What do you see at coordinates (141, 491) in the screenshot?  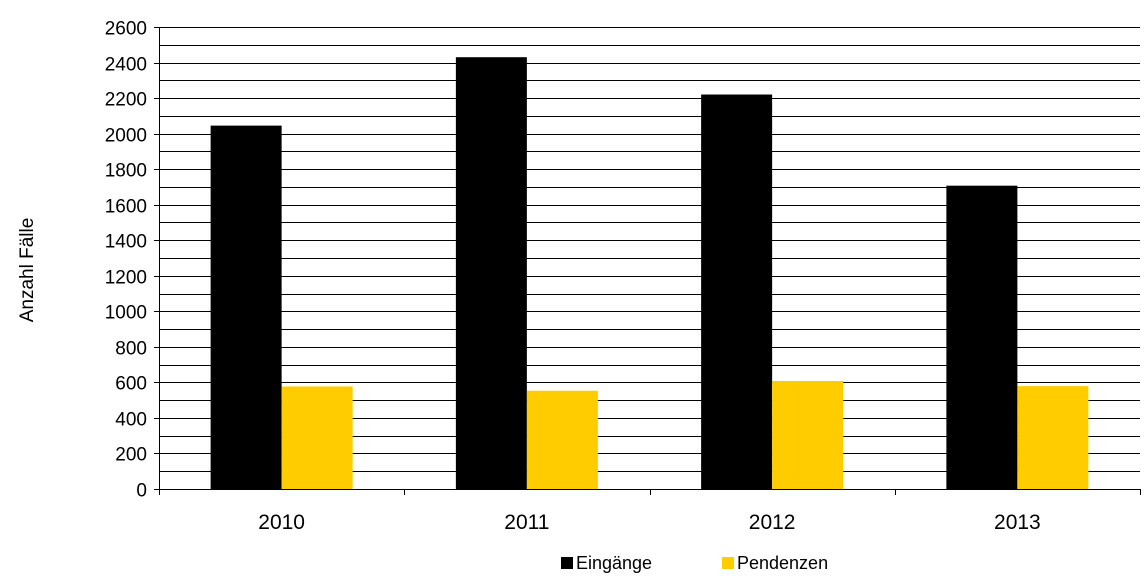 I see `y-tick-label: 0` at bounding box center [141, 491].